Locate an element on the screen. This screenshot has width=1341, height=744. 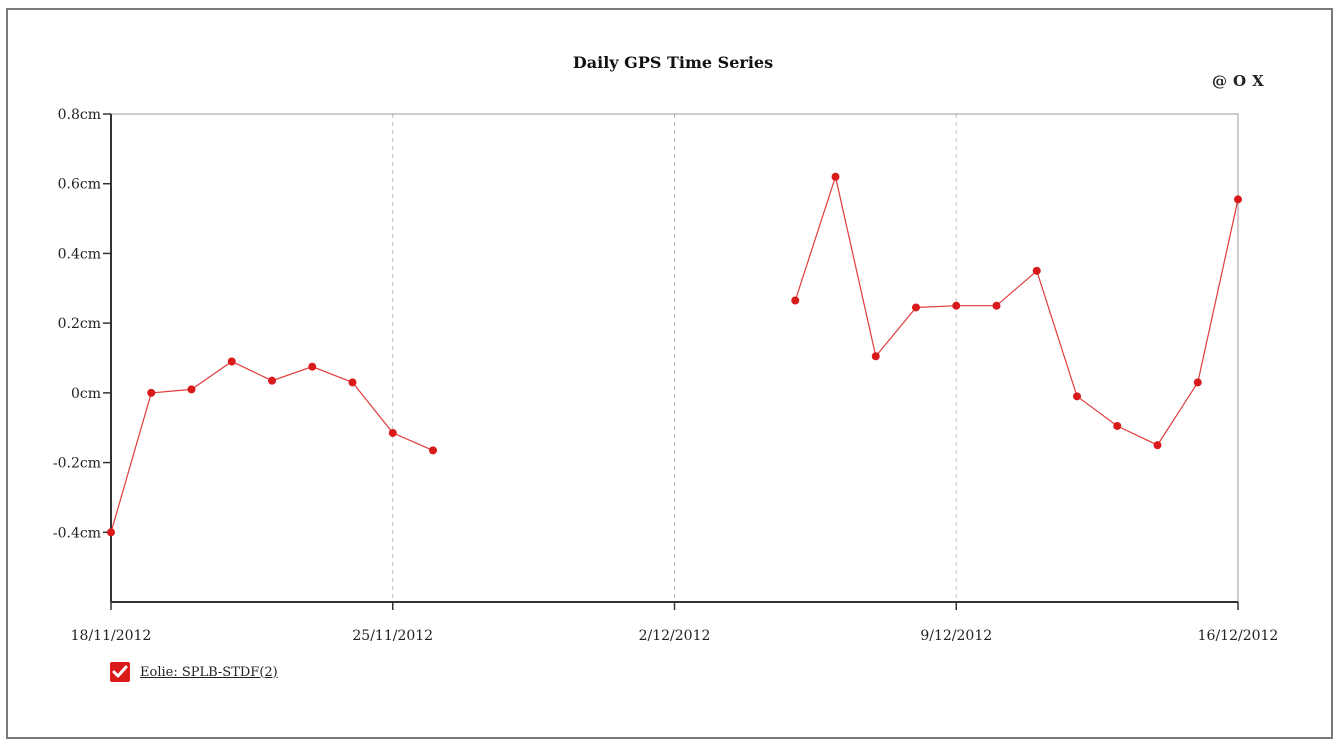
x-tick-label: 16/12/2012 is located at coordinates (1238, 636).